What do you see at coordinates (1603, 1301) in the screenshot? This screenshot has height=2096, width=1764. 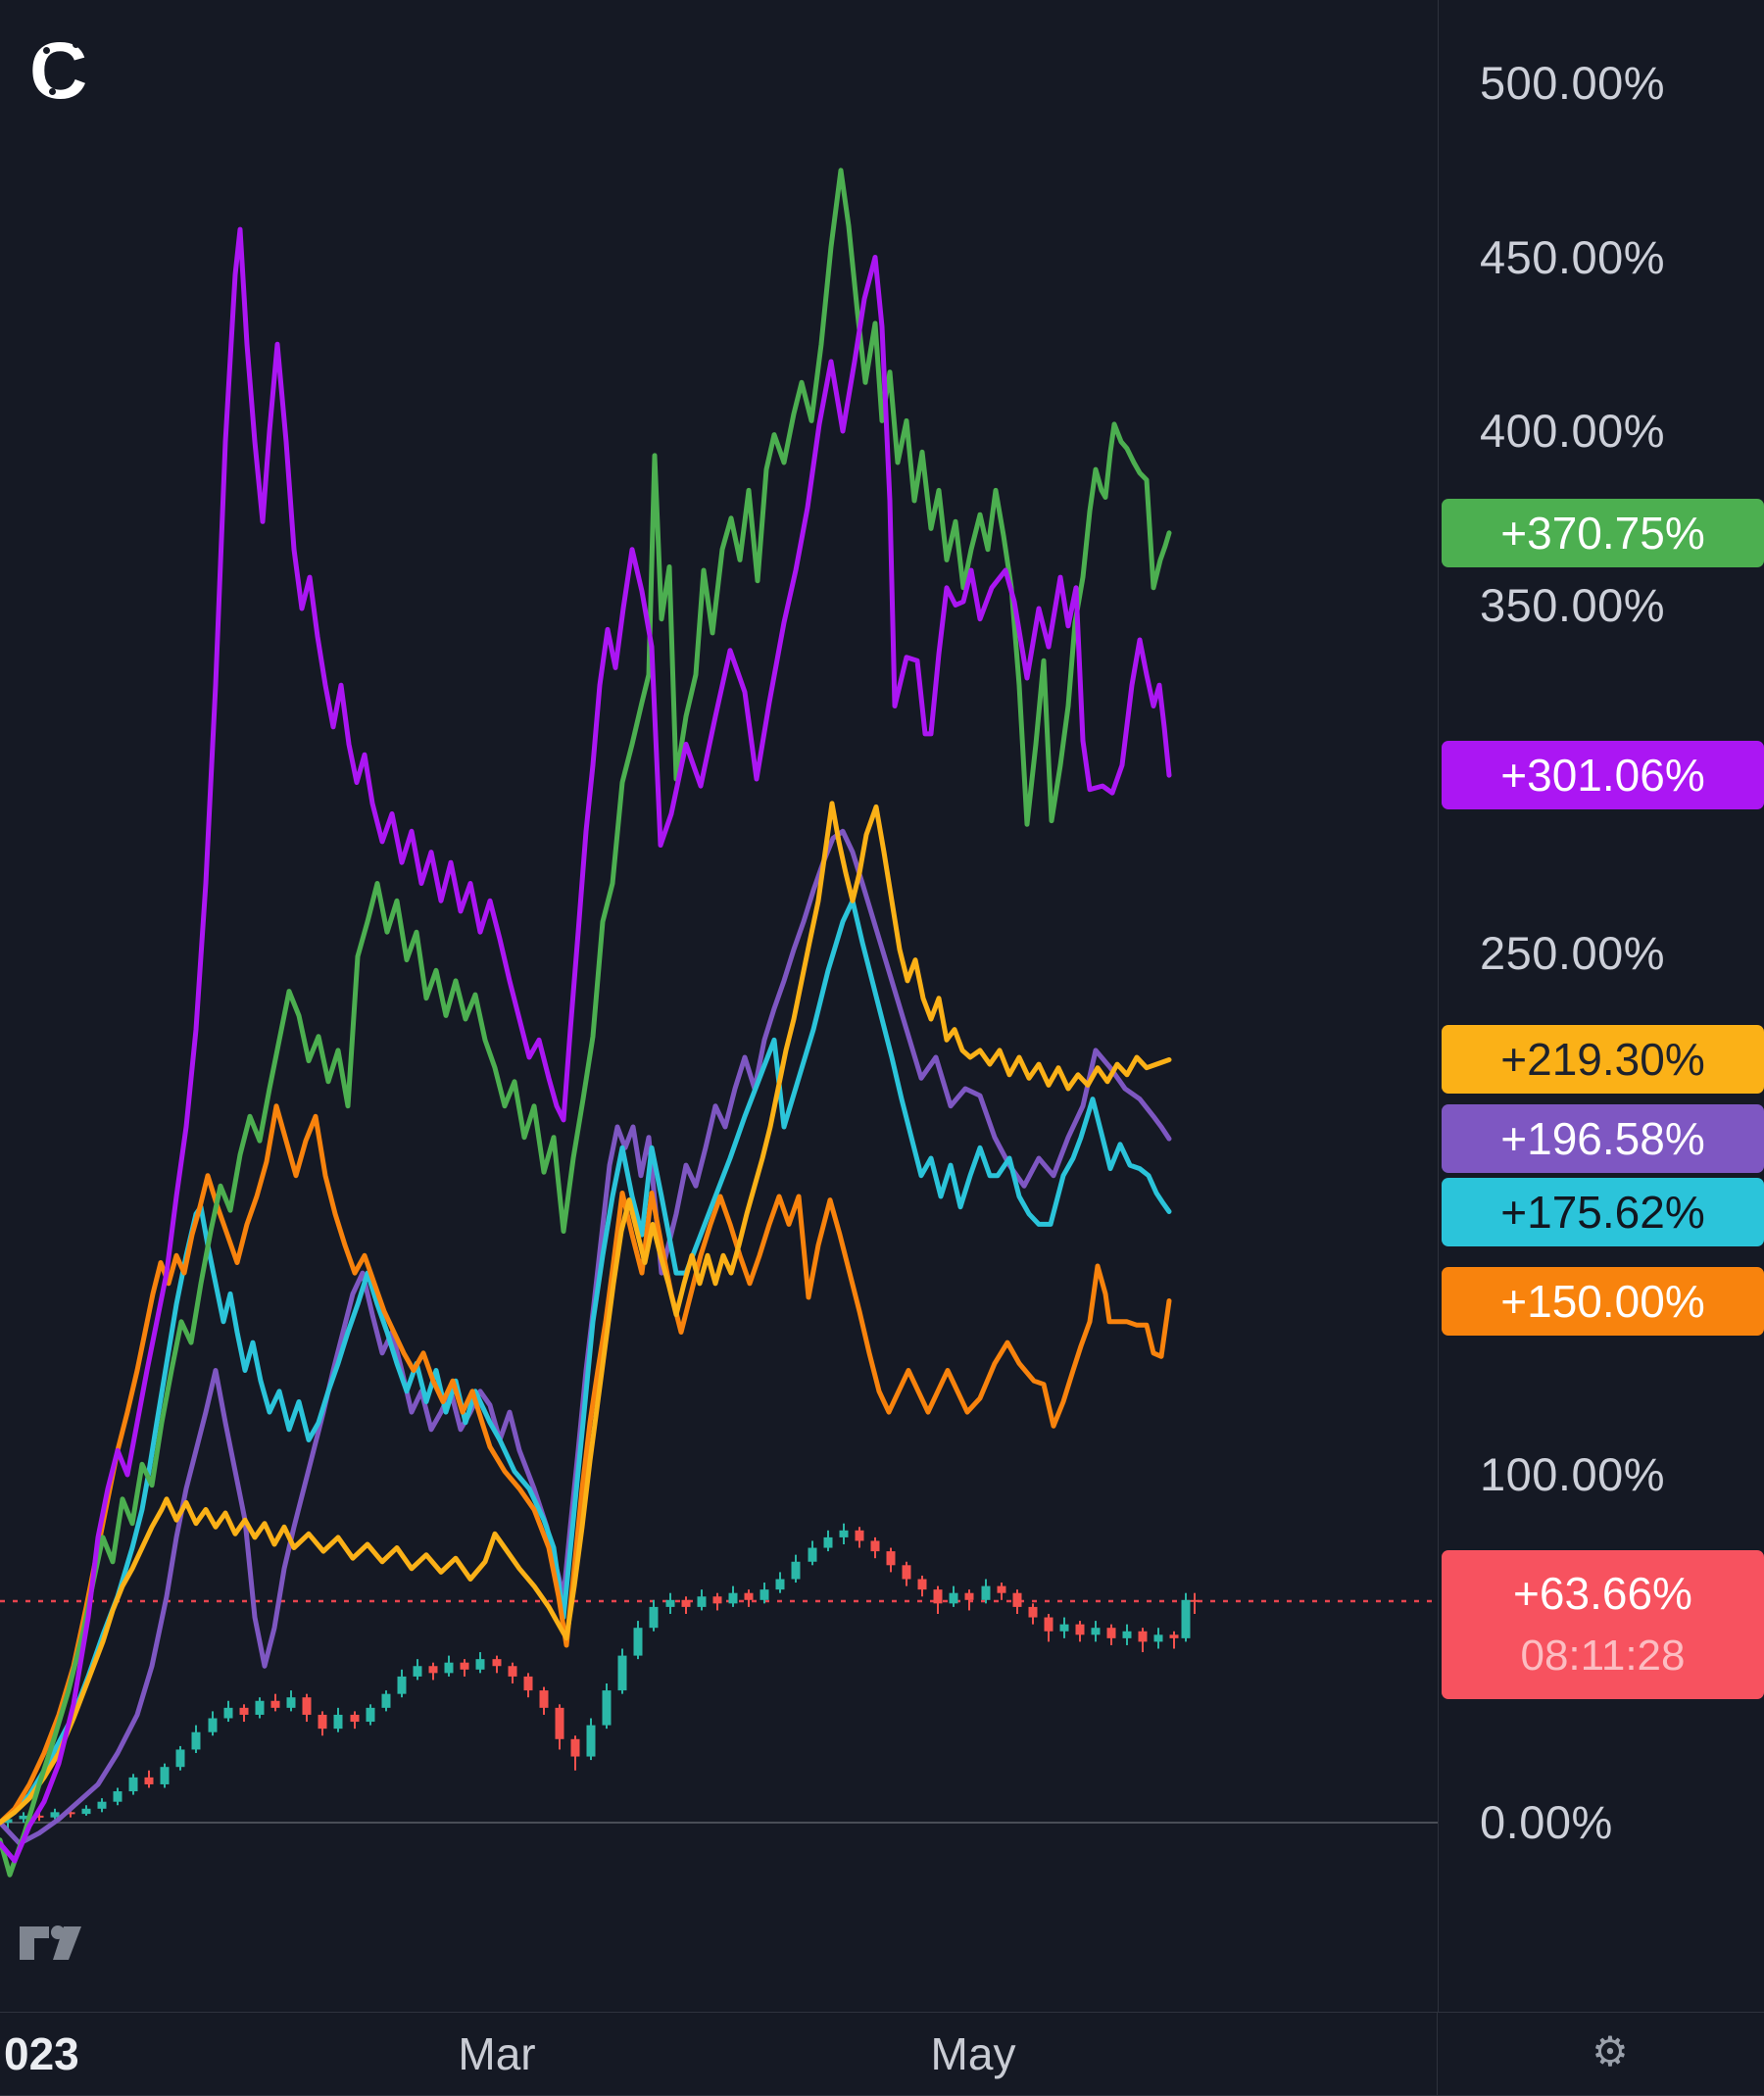 I see `series-price-badge: +150.00%` at bounding box center [1603, 1301].